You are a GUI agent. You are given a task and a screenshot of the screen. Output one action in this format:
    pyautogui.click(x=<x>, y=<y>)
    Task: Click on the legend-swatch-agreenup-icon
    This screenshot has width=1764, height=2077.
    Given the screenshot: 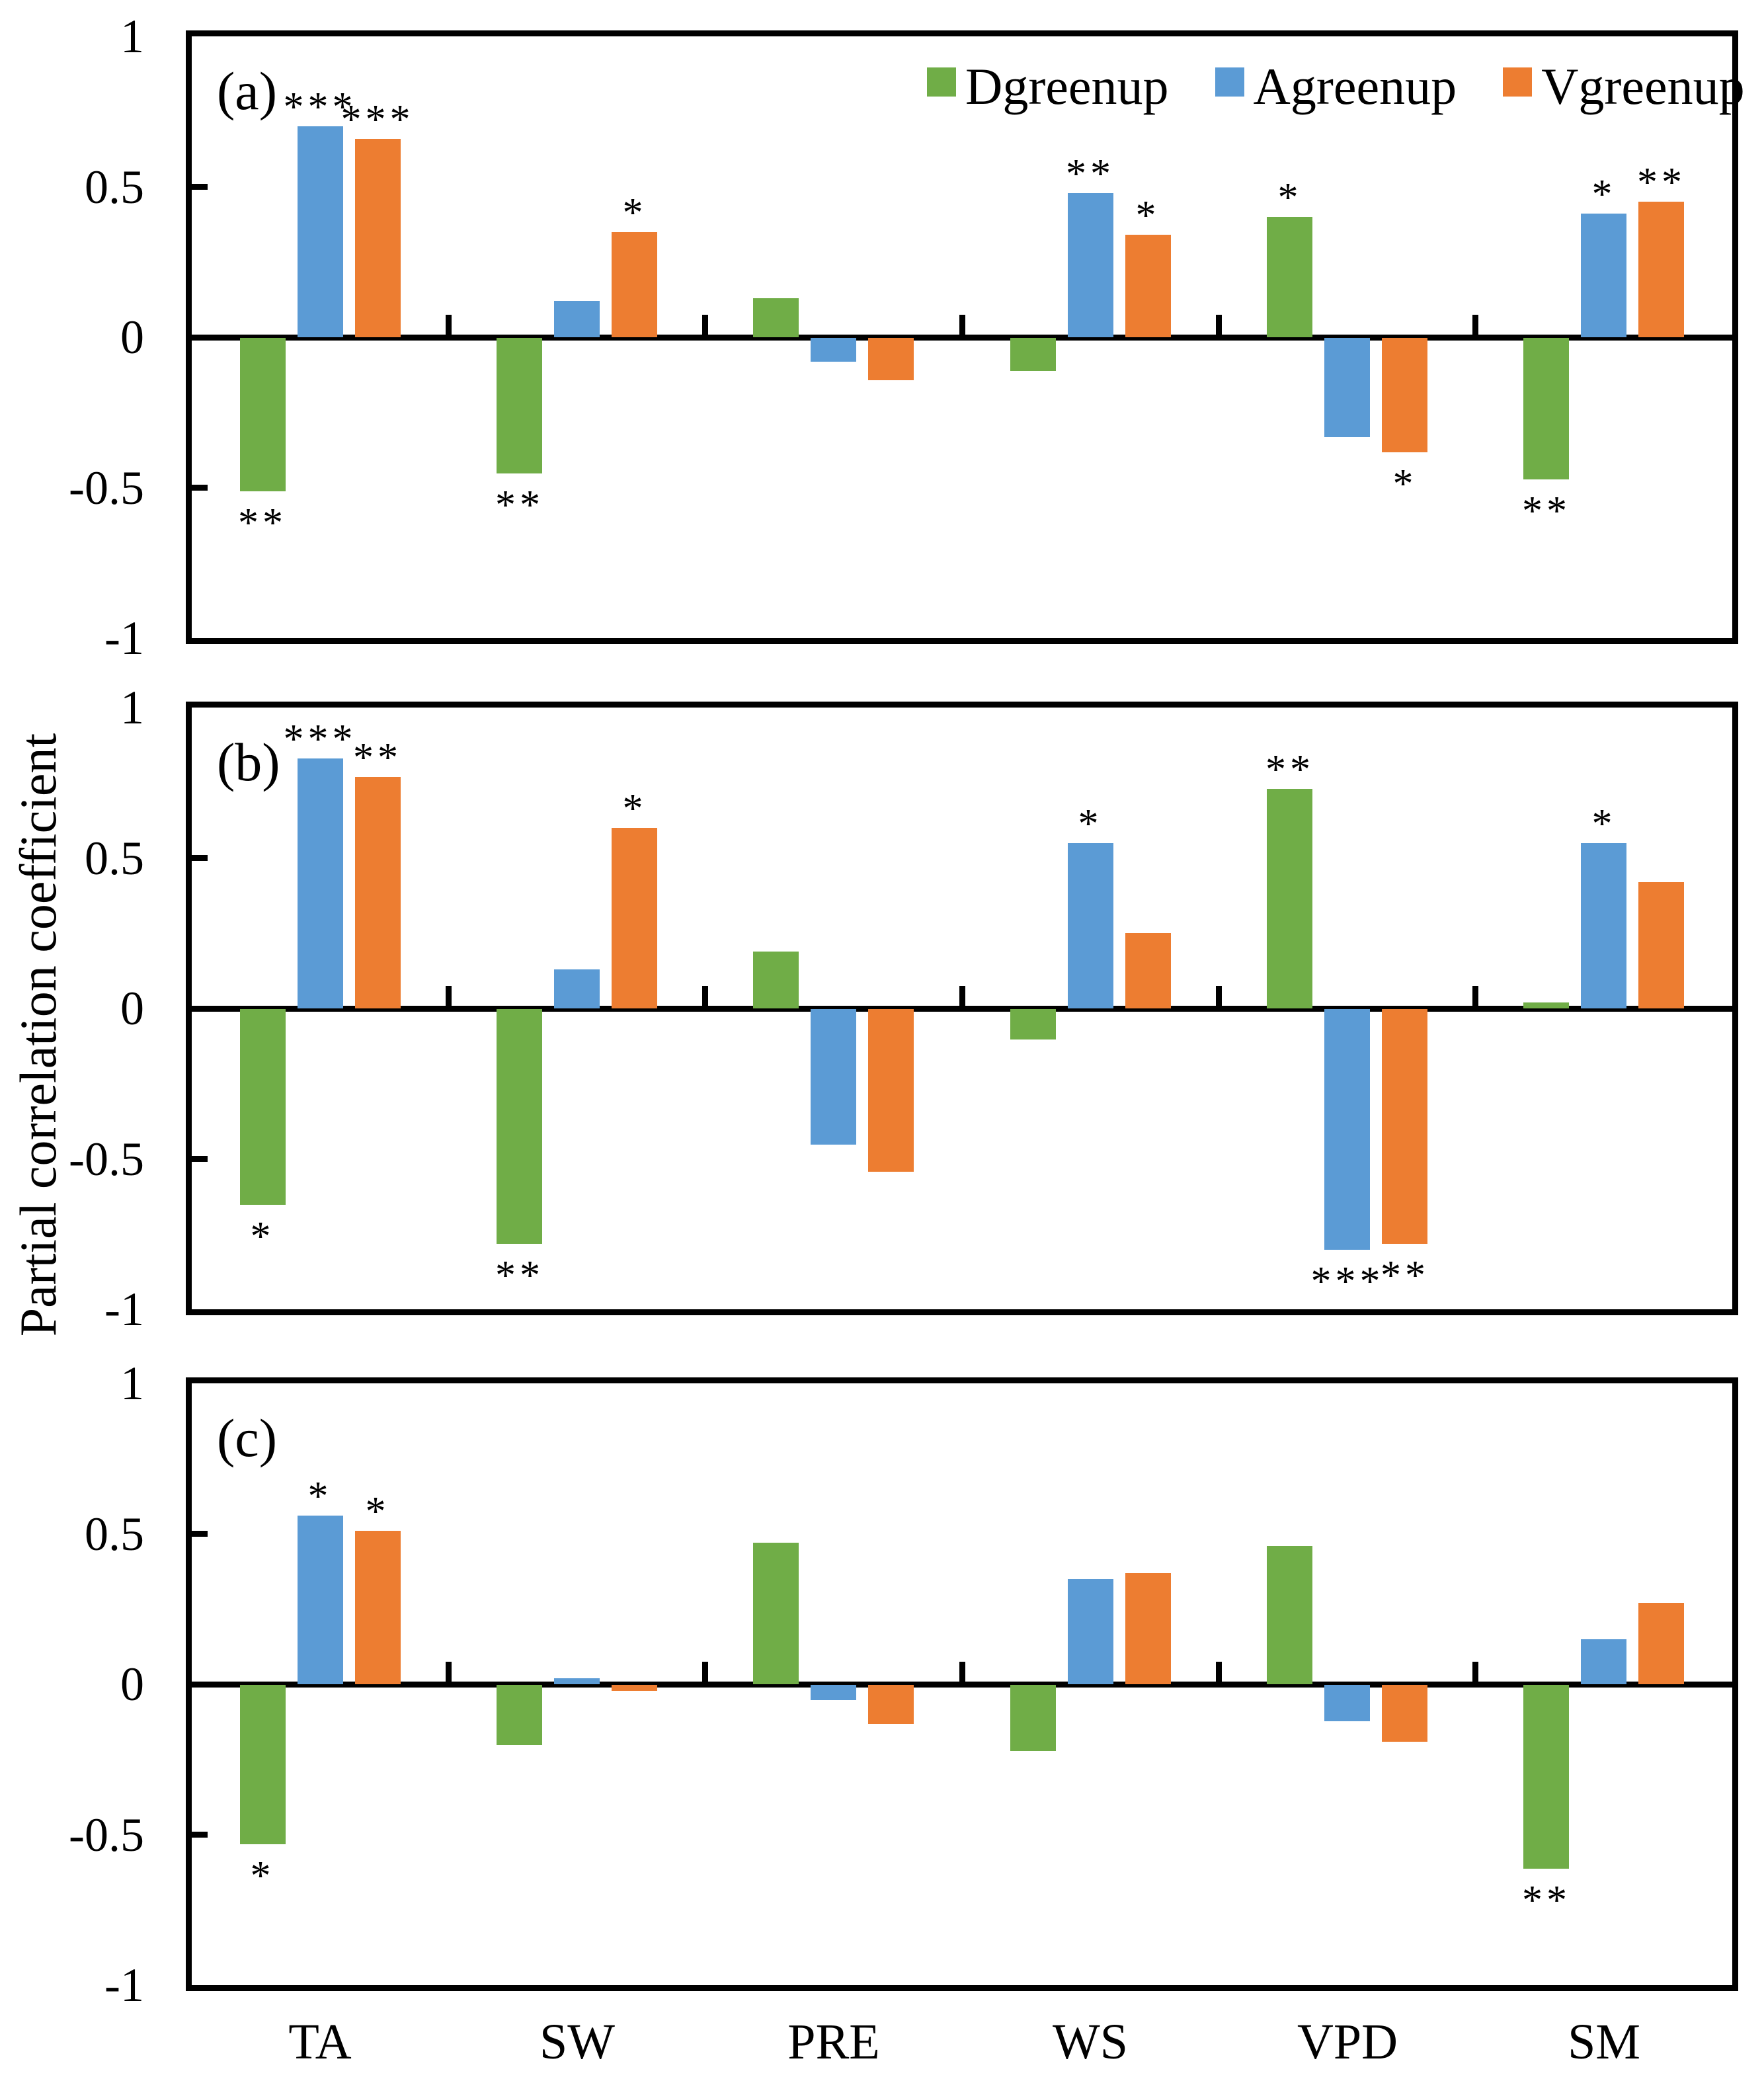 What is the action you would take?
    pyautogui.click(x=1229, y=82)
    